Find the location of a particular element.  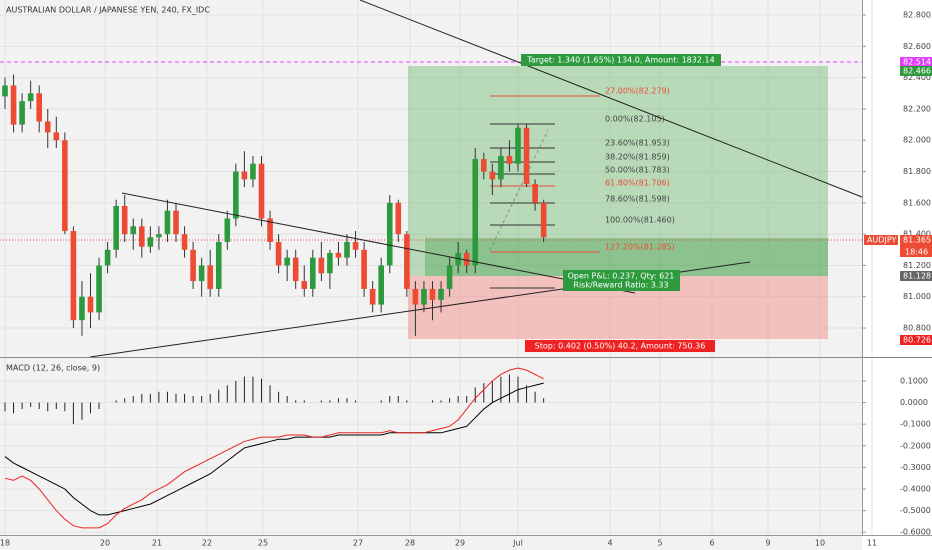

x-tick-label: 18 is located at coordinates (5, 543).